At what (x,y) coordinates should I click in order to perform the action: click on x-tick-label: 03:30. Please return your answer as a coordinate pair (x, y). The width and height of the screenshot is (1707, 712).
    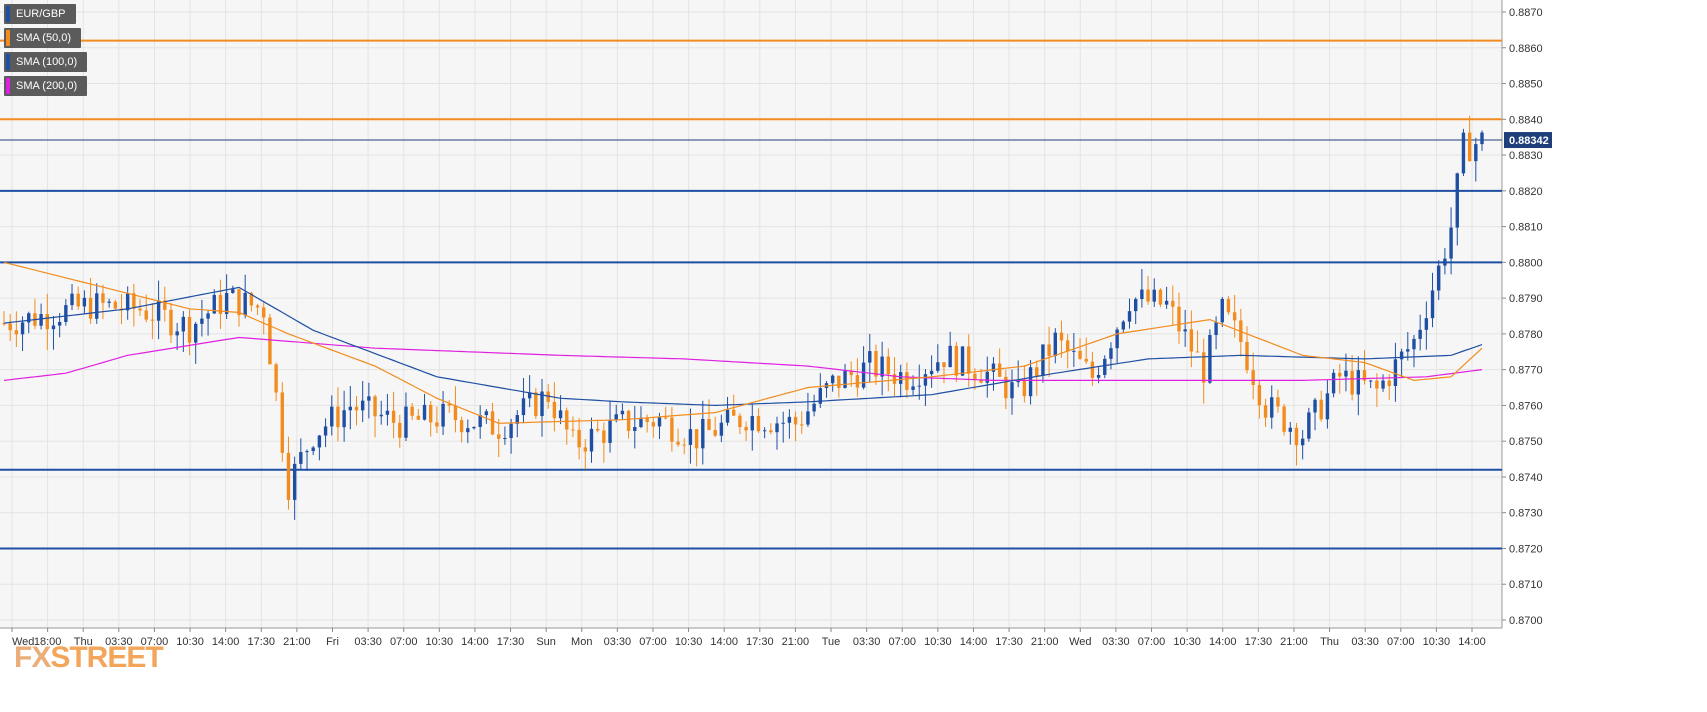
    Looking at the image, I should click on (618, 642).